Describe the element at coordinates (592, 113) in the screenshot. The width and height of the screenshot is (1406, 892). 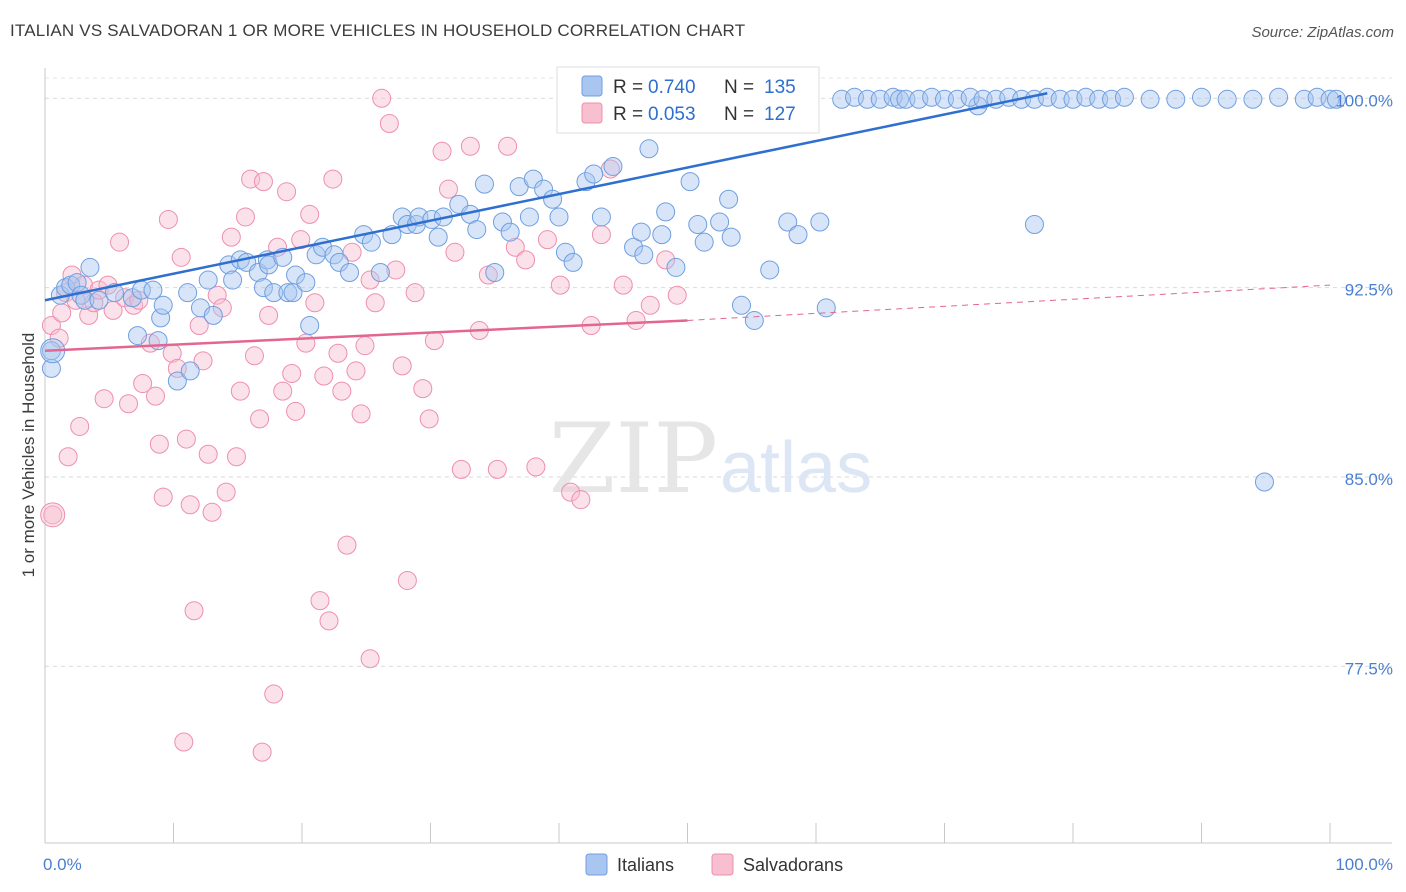
I see `salvadorans-swatch` at that location.